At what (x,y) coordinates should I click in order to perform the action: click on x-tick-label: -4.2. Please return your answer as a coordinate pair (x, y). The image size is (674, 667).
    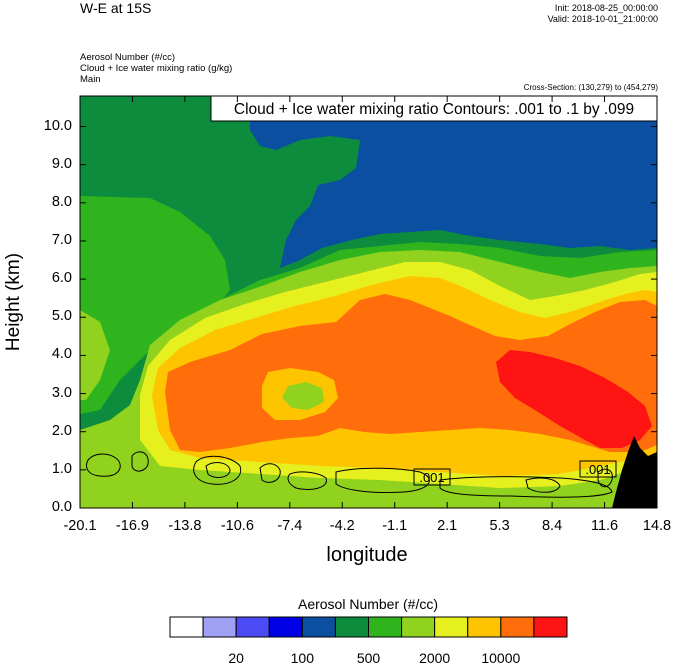
    Looking at the image, I should click on (342, 526).